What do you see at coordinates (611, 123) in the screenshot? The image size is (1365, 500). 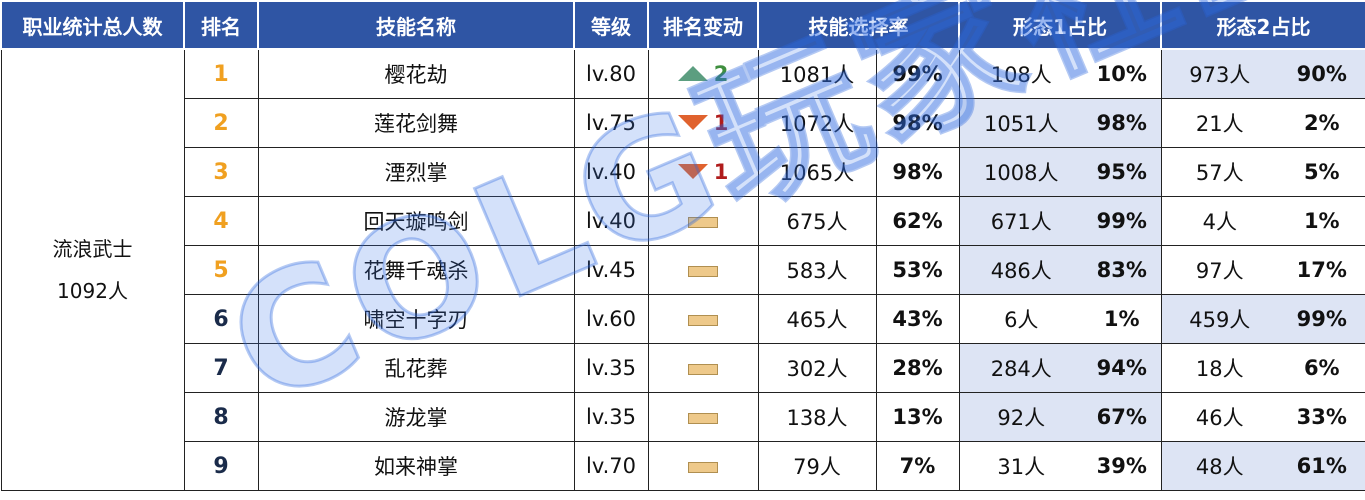 I see `level-cell: lv.75` at bounding box center [611, 123].